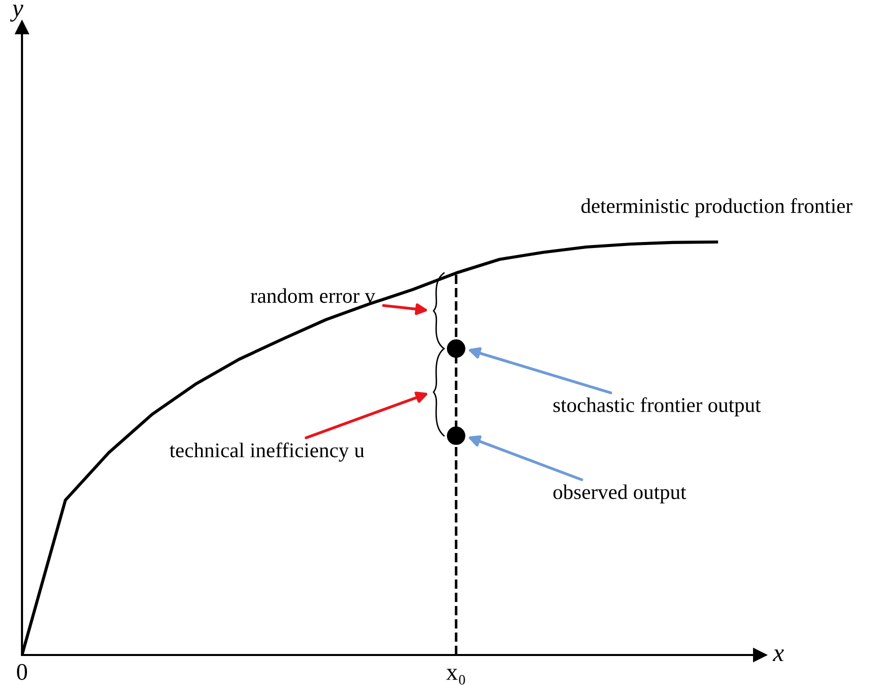 The width and height of the screenshot is (887, 686). I want to click on series-label: deterministic production frontier, so click(716, 208).